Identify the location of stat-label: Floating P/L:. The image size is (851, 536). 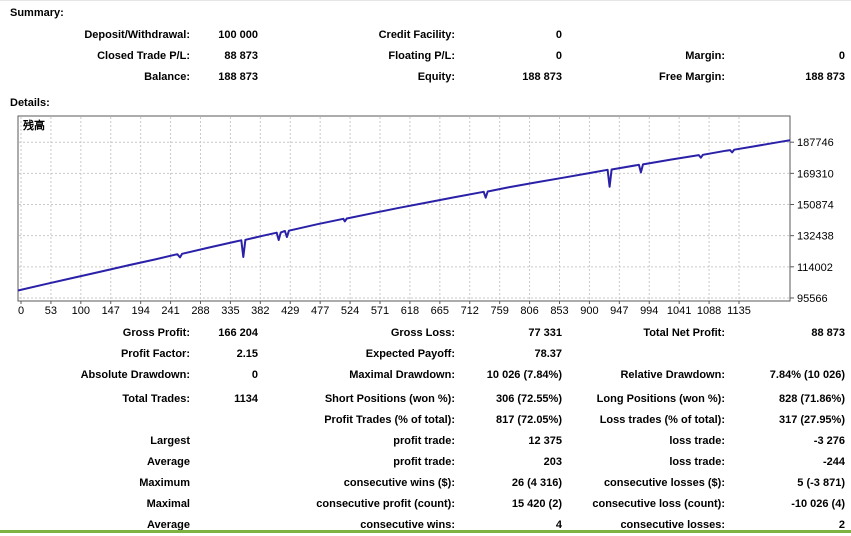
(421, 56).